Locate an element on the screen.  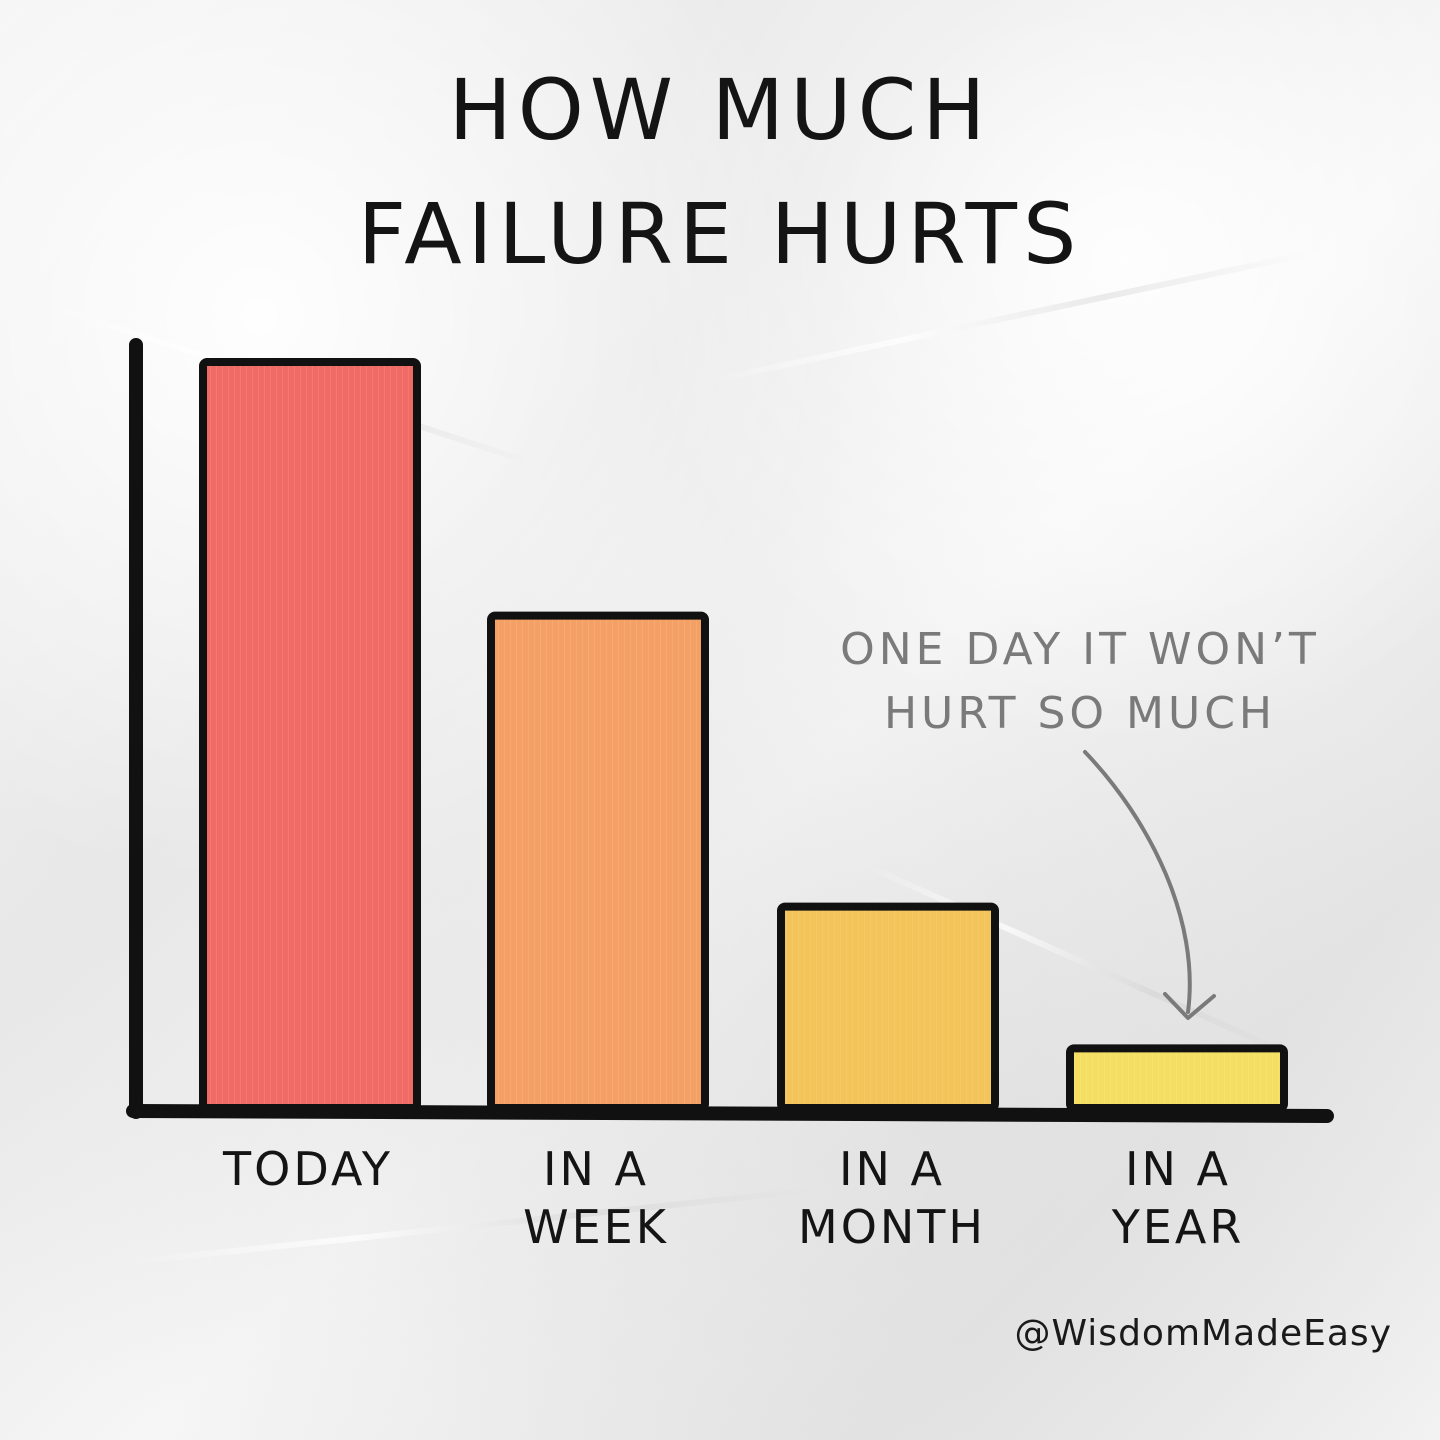
x-tick-label-line: WEEK is located at coordinates (596, 1227).